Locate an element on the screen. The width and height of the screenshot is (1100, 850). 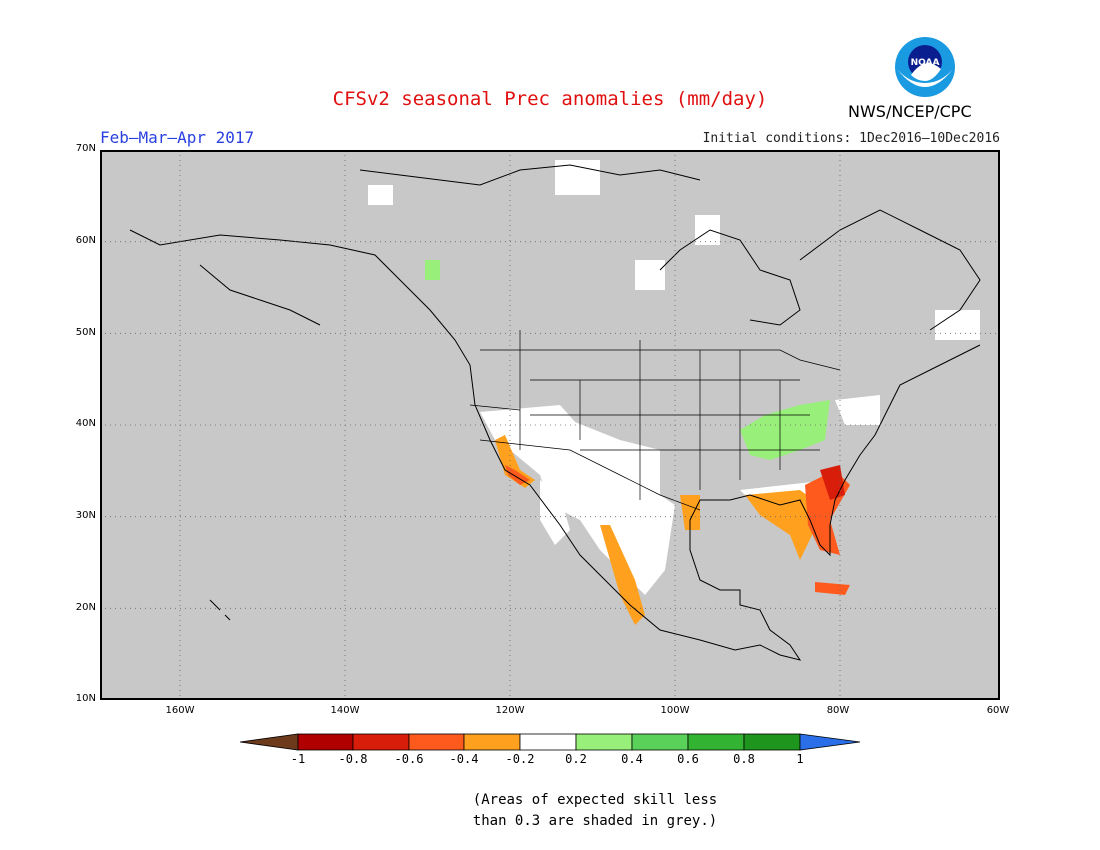
lat-label: 20N is located at coordinates (85, 607).